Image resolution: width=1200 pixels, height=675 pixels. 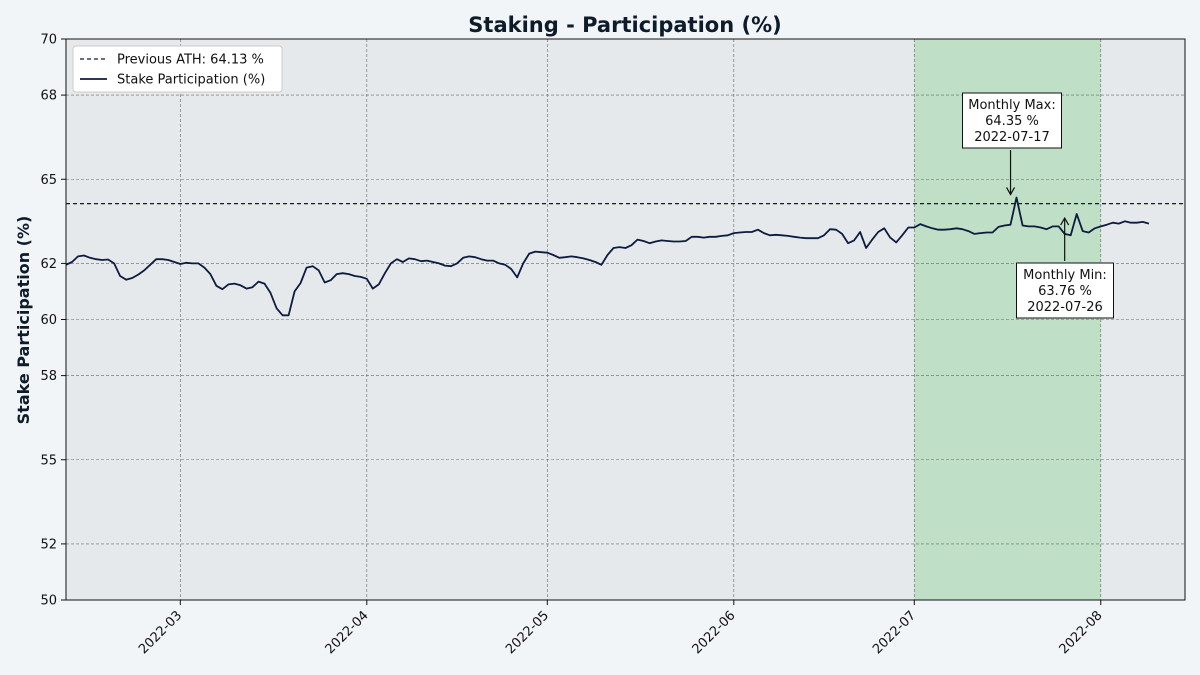 What do you see at coordinates (48, 40) in the screenshot?
I see `y-tick-label: 70` at bounding box center [48, 40].